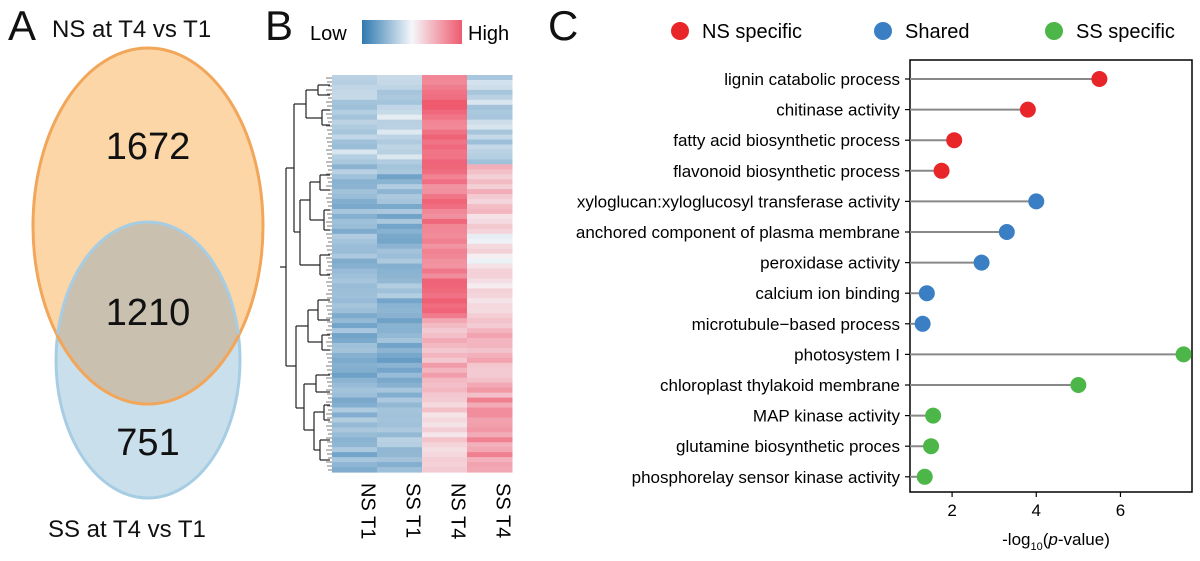 Image resolution: width=1200 pixels, height=561 pixels. Describe the element at coordinates (752, 32) in the screenshot. I see `legend-label: NS specific` at that location.